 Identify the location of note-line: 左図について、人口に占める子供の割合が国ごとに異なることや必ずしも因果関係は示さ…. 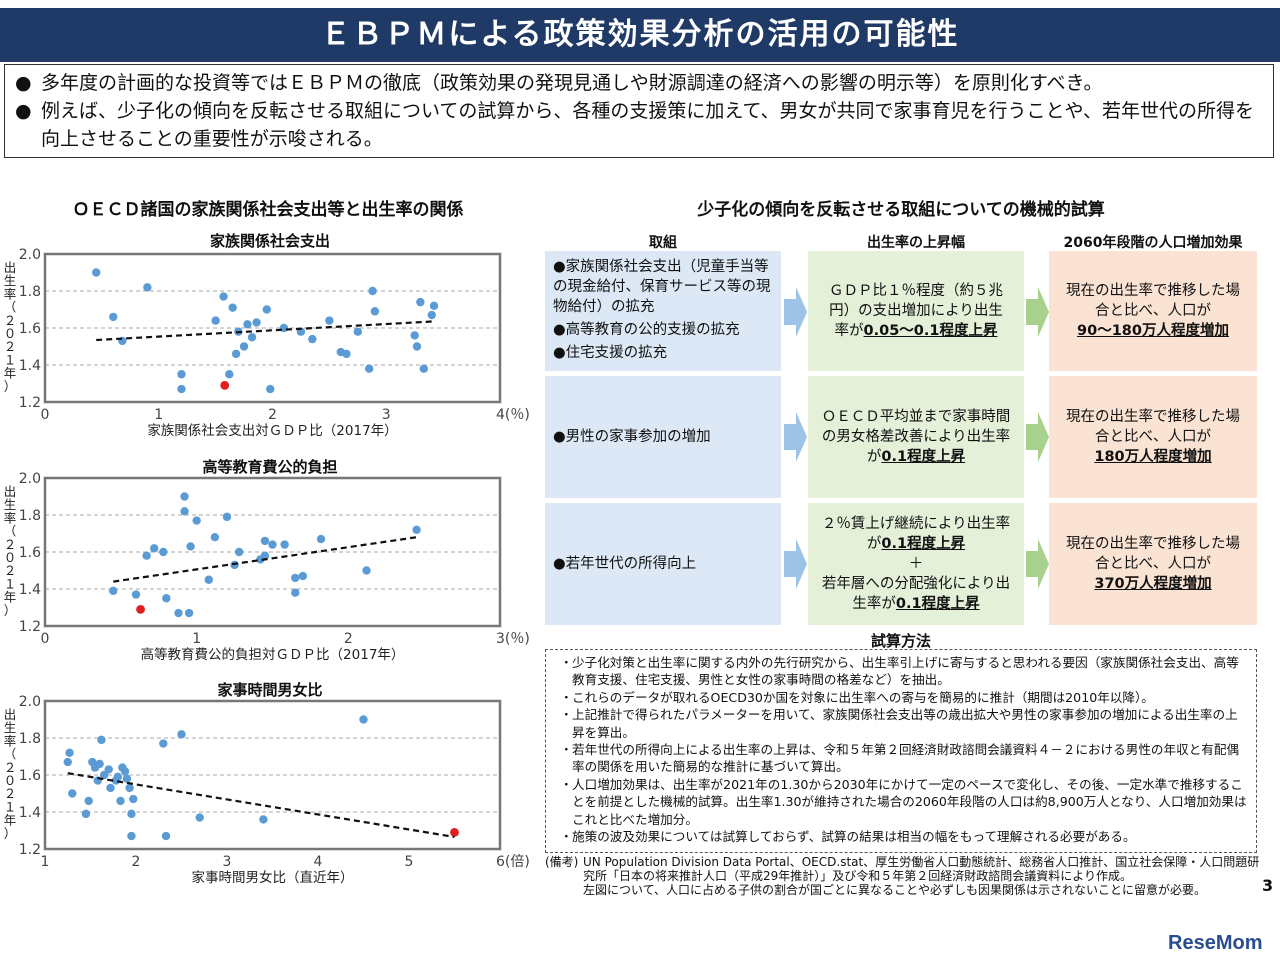
(895, 890).